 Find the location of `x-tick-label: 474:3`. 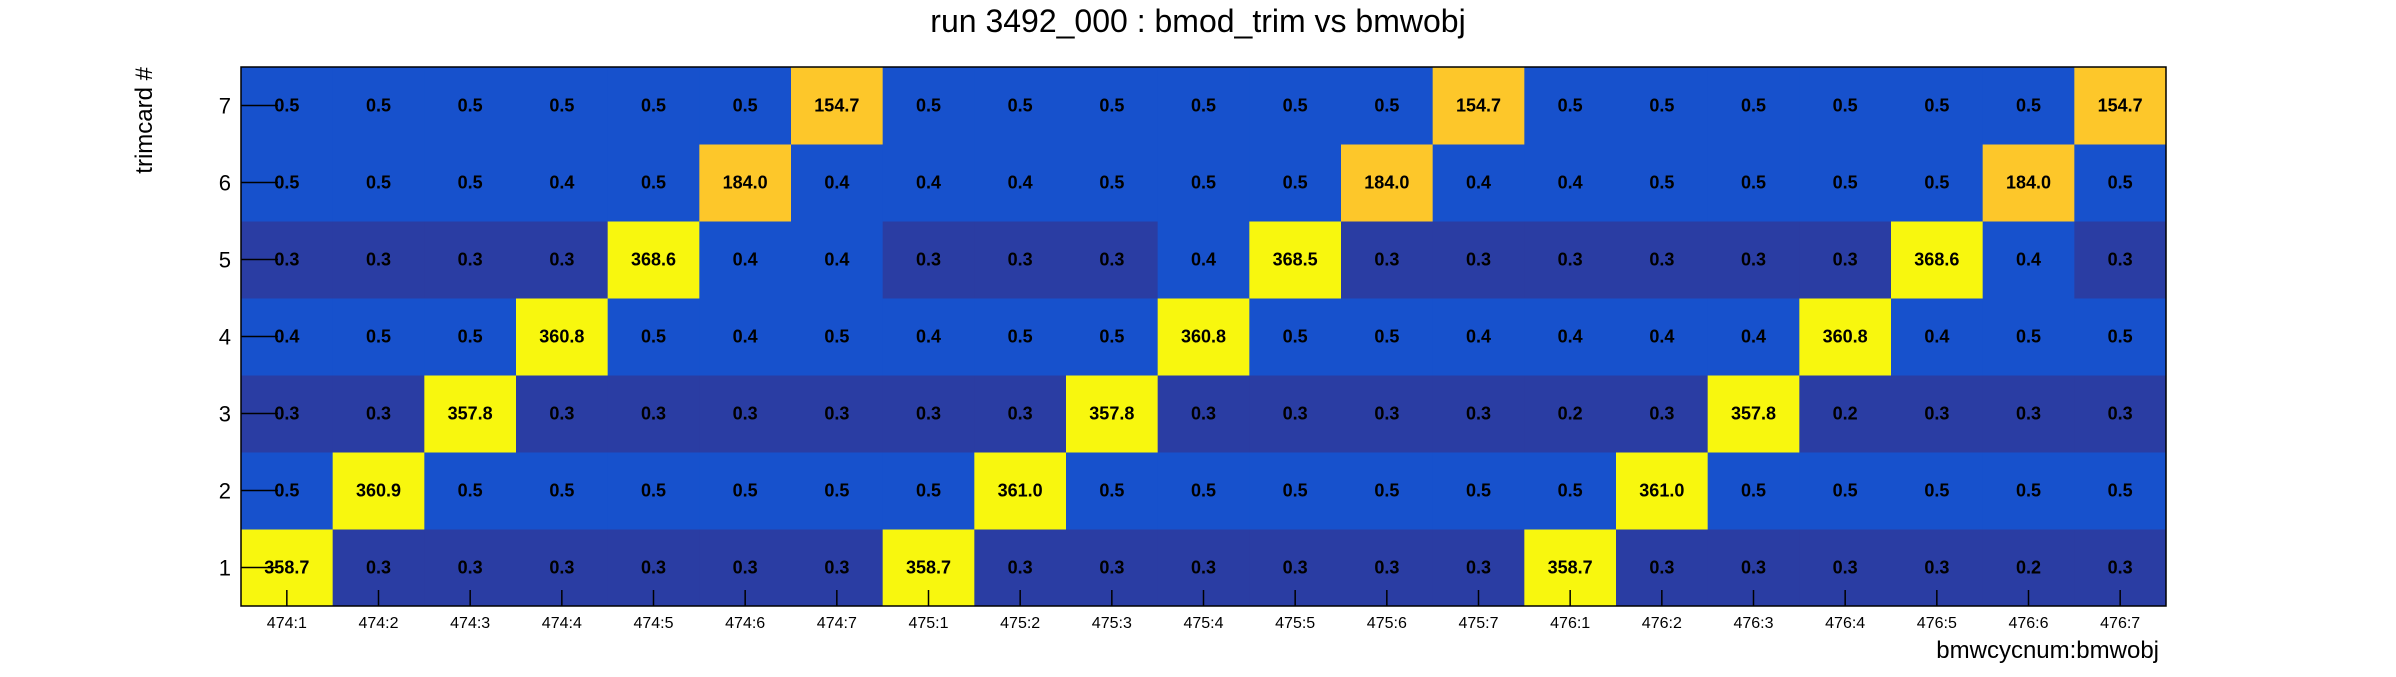

x-tick-label: 474:3 is located at coordinates (470, 623).